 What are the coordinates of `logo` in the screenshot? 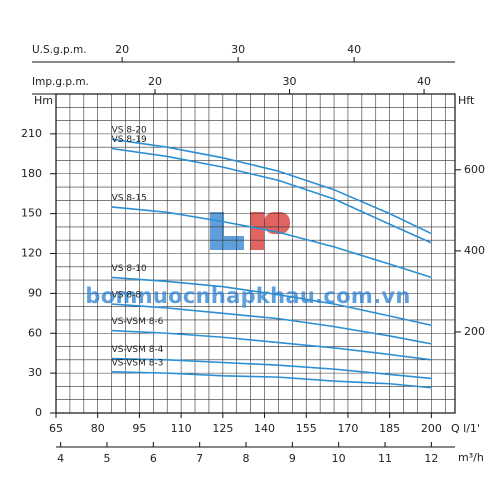 It's located at (250, 231).